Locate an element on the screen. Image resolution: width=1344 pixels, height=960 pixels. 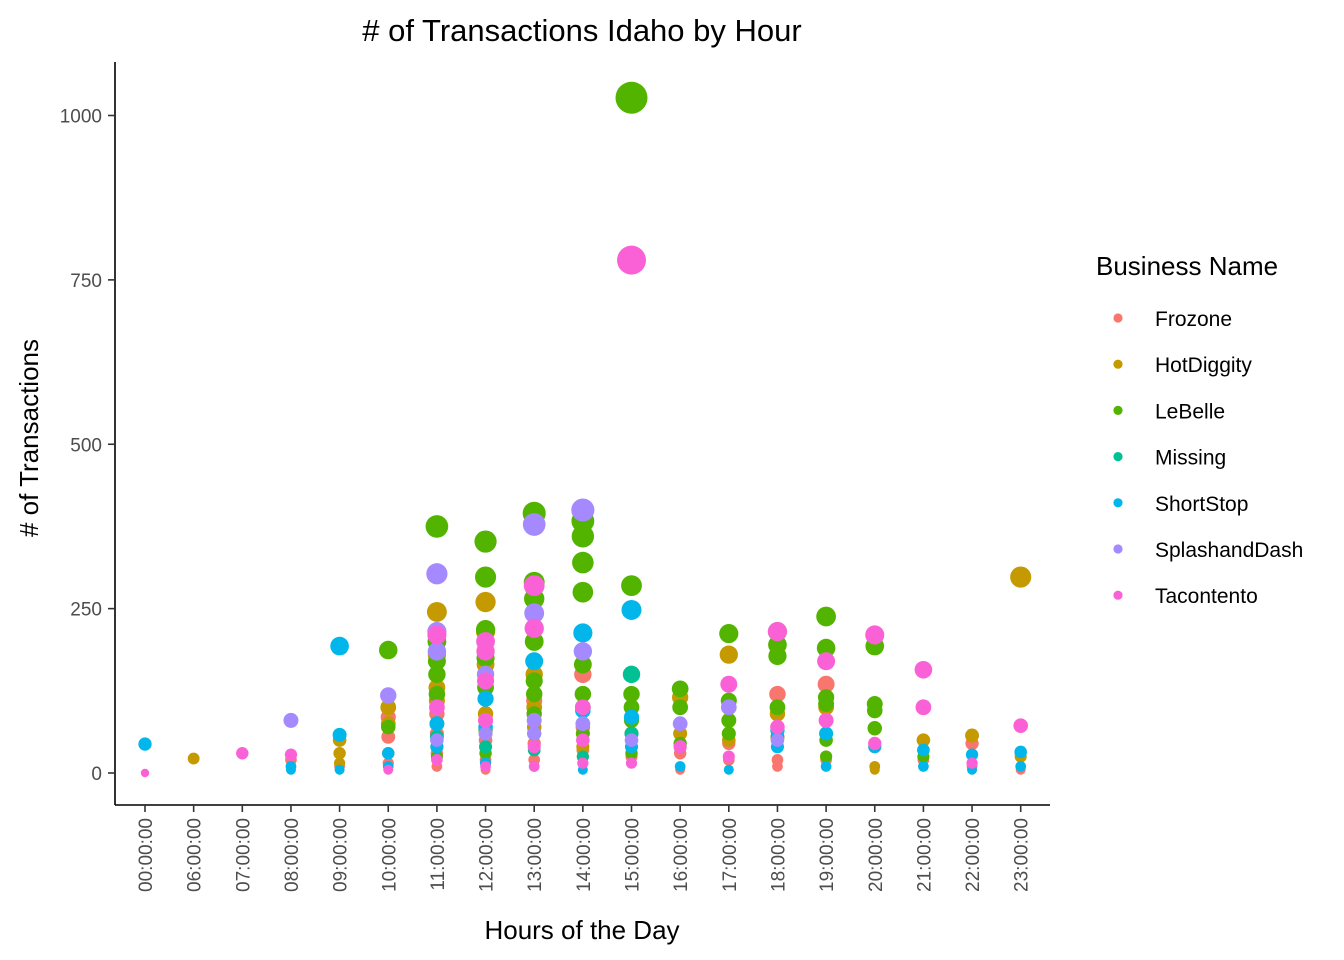
legend-label: Tacontento is located at coordinates (1206, 596).